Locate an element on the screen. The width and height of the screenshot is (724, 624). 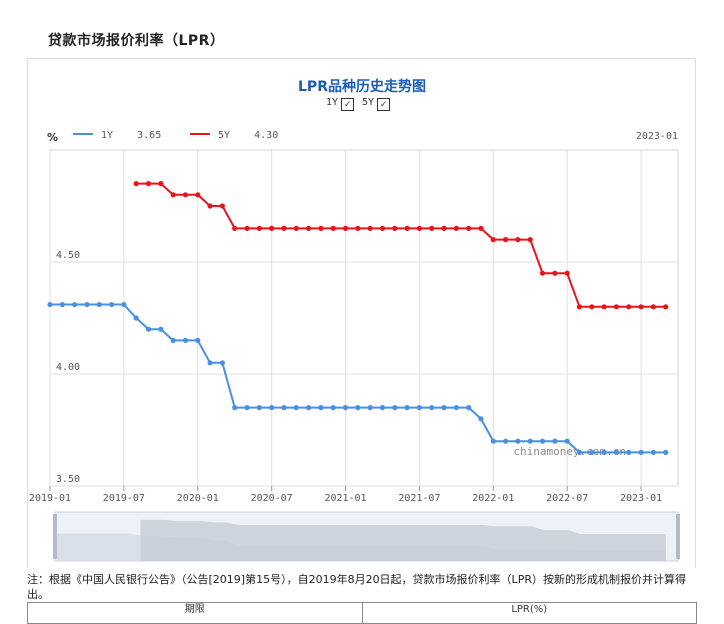
x-tick-label: 2019-07 is located at coordinates (124, 498).